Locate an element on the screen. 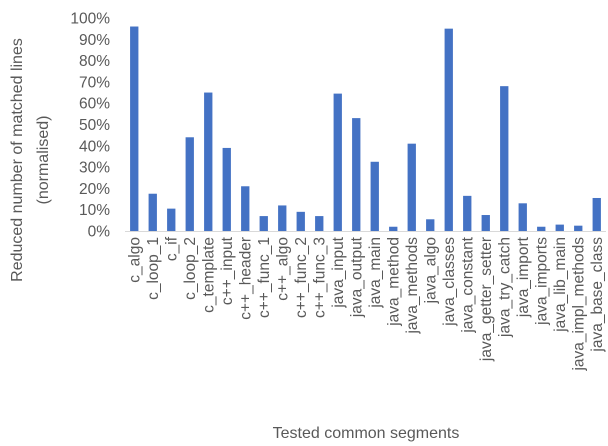 This screenshot has width=608, height=446. x-tick-label: java_lib_main is located at coordinates (560, 285).